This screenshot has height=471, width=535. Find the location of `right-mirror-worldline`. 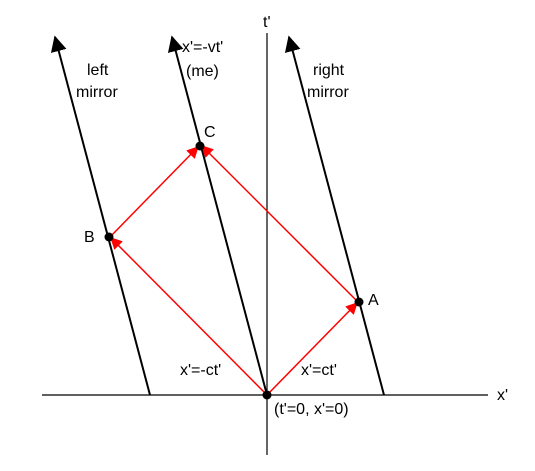

right-mirror-worldline is located at coordinates (334, 215).